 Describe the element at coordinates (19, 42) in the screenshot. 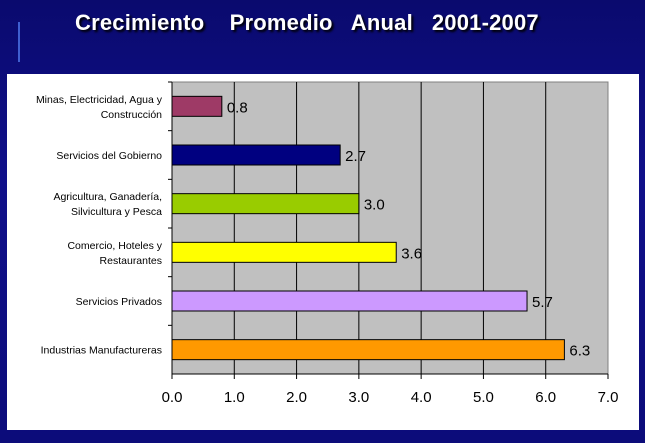

I see `title-accent-line` at that location.